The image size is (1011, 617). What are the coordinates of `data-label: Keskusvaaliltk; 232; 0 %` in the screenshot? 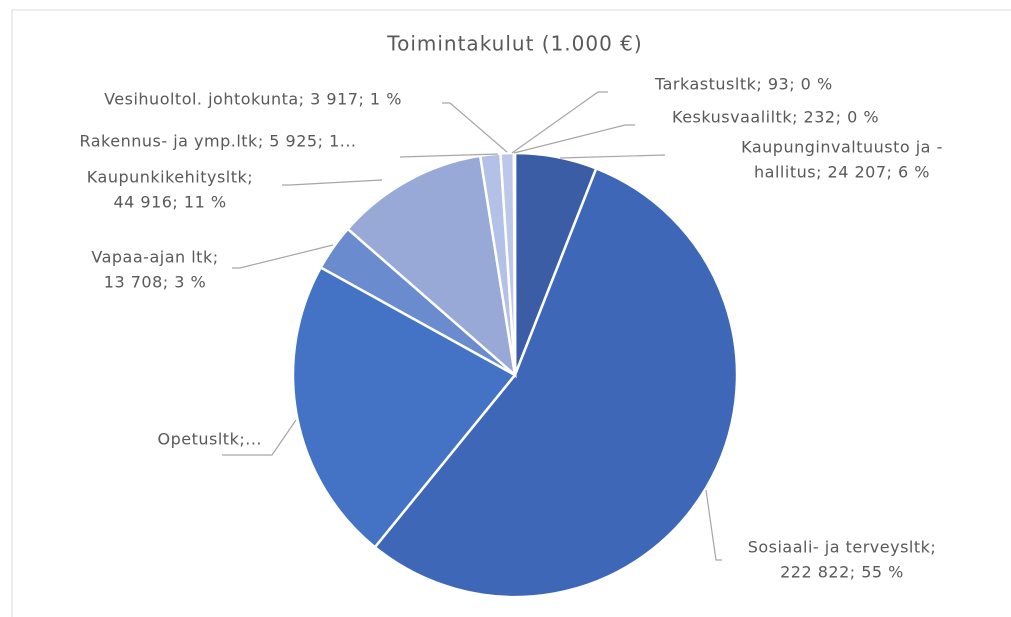 It's located at (775, 117).